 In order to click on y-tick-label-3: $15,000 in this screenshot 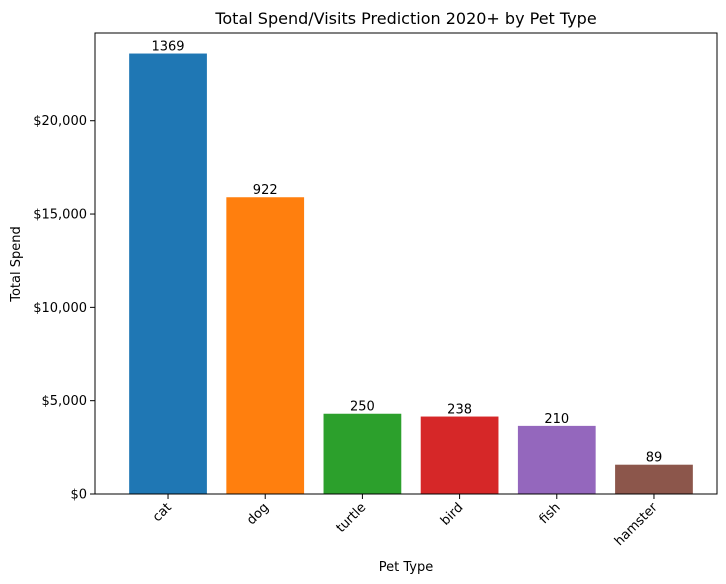, I will do `click(60, 215)`.